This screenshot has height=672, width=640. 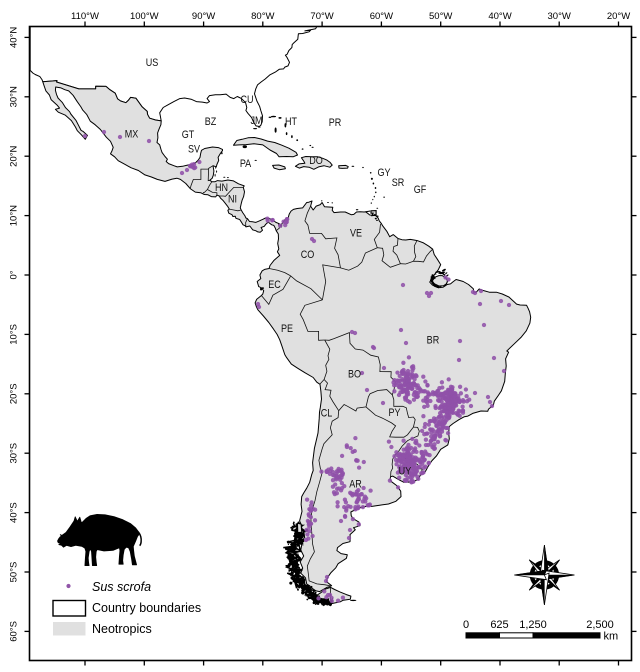 What do you see at coordinates (14, 393) in the screenshot?
I see `svg-text: 20°S` at bounding box center [14, 393].